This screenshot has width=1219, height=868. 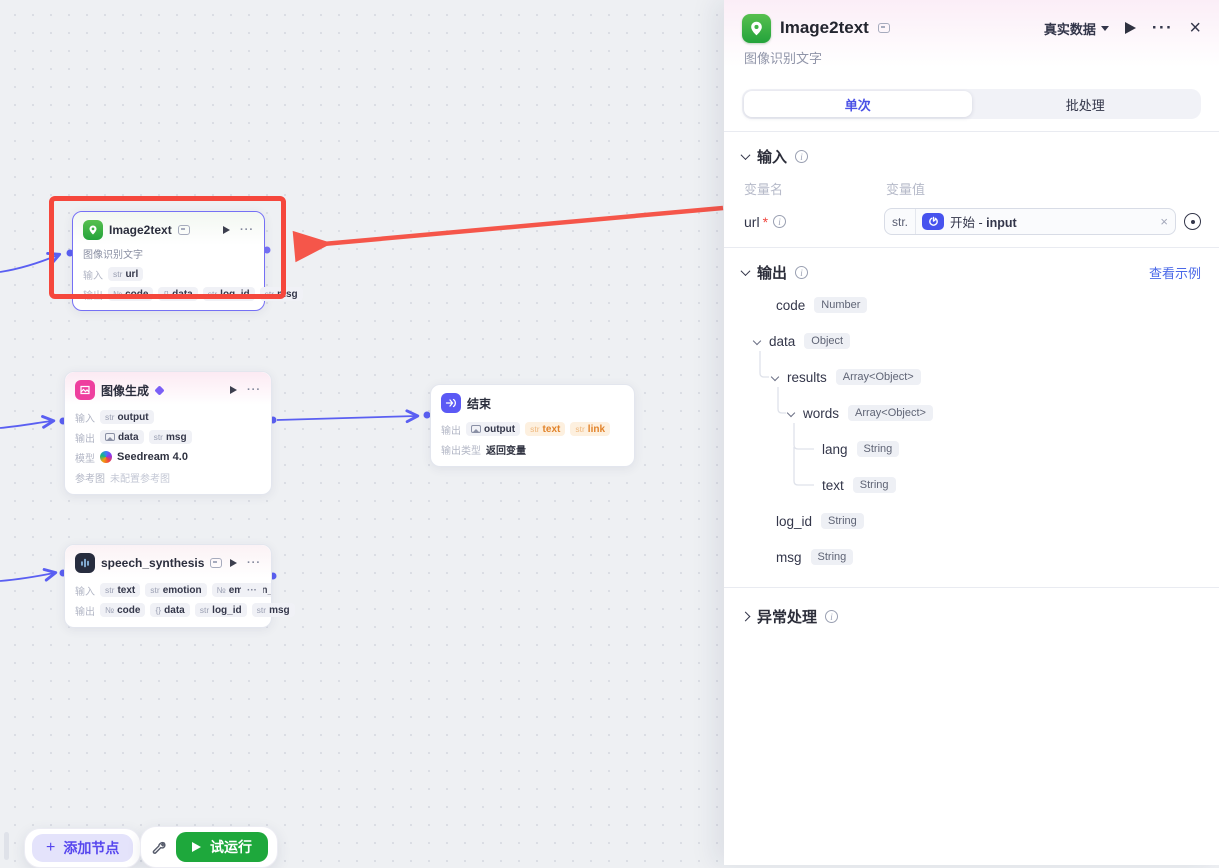 What do you see at coordinates (1162, 27) in the screenshot?
I see `more-button: ···` at bounding box center [1162, 27].